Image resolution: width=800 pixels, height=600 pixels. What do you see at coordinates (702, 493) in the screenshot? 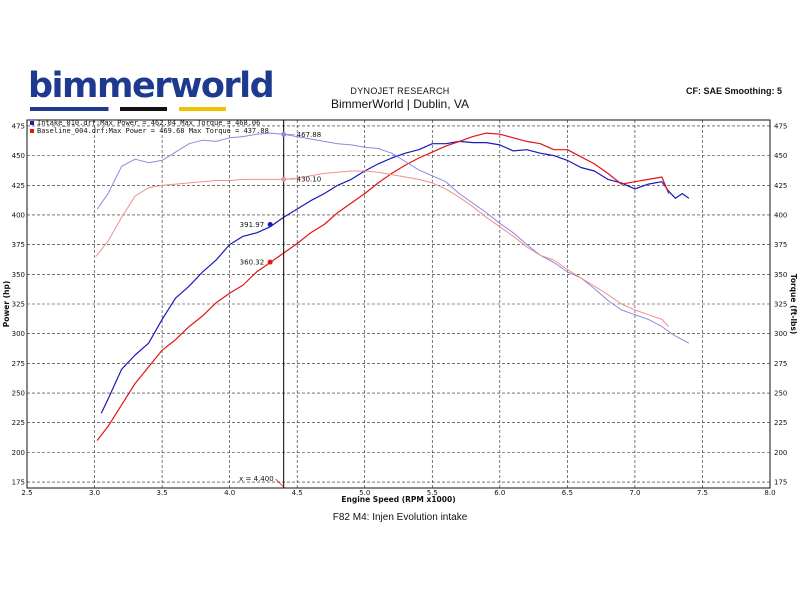
I see `x-tick-label: 7.5` at bounding box center [702, 493].